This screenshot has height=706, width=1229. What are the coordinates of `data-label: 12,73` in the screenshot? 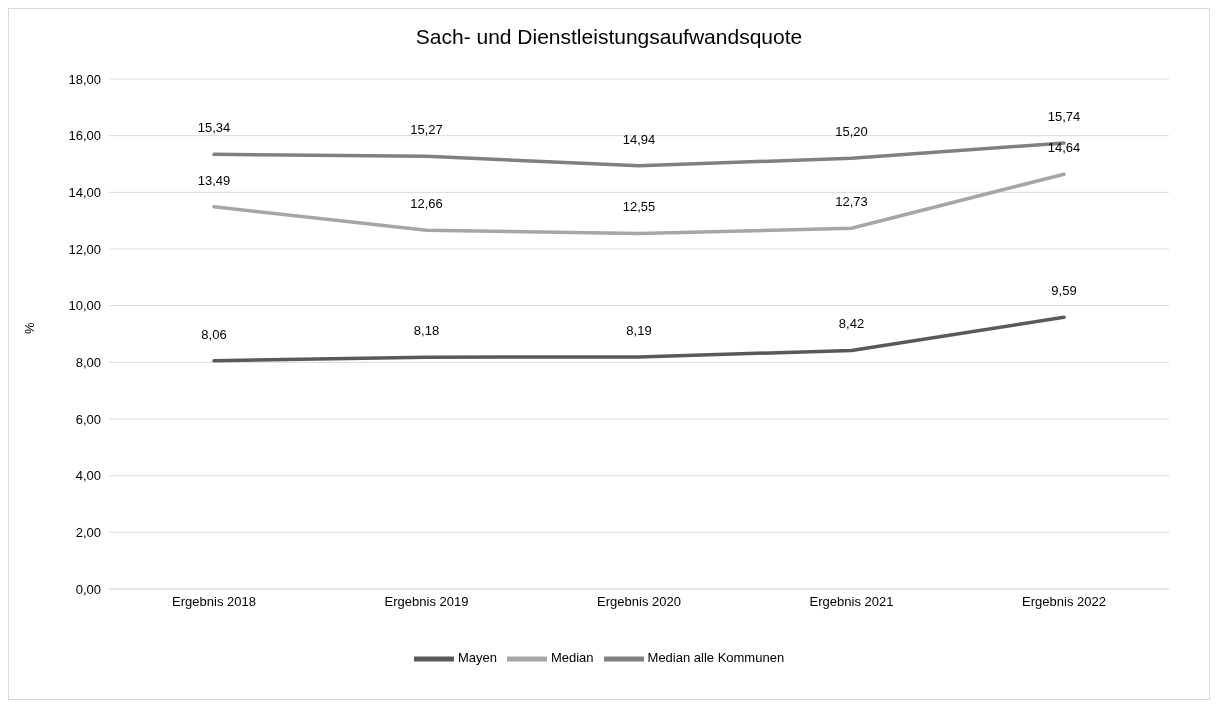 It's located at (851, 202).